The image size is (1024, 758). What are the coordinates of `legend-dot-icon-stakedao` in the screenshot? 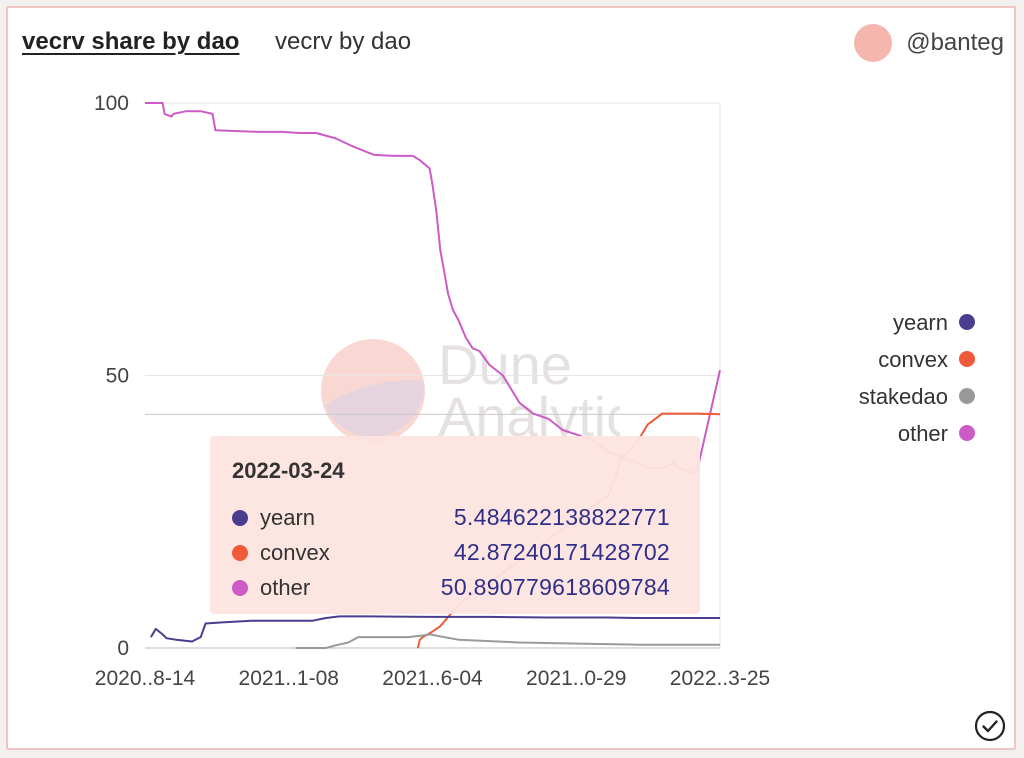 It's located at (967, 396).